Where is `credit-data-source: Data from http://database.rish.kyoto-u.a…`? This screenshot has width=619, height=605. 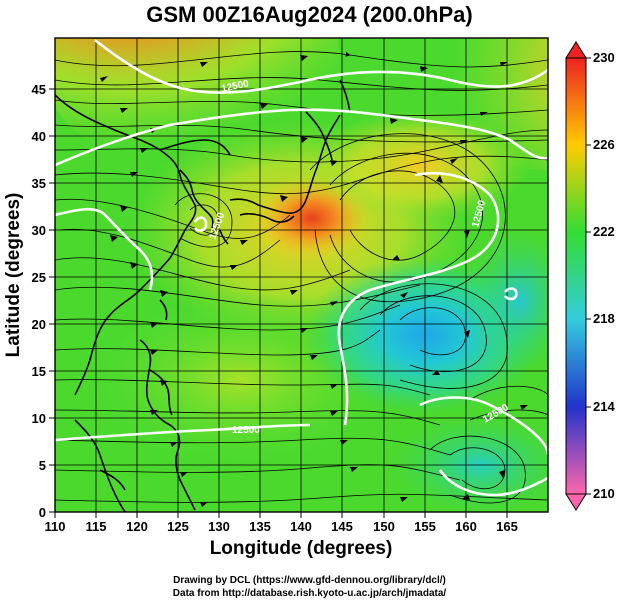 credit-data-source: Data from http://database.rish.kyoto-u.a… is located at coordinates (309, 593).